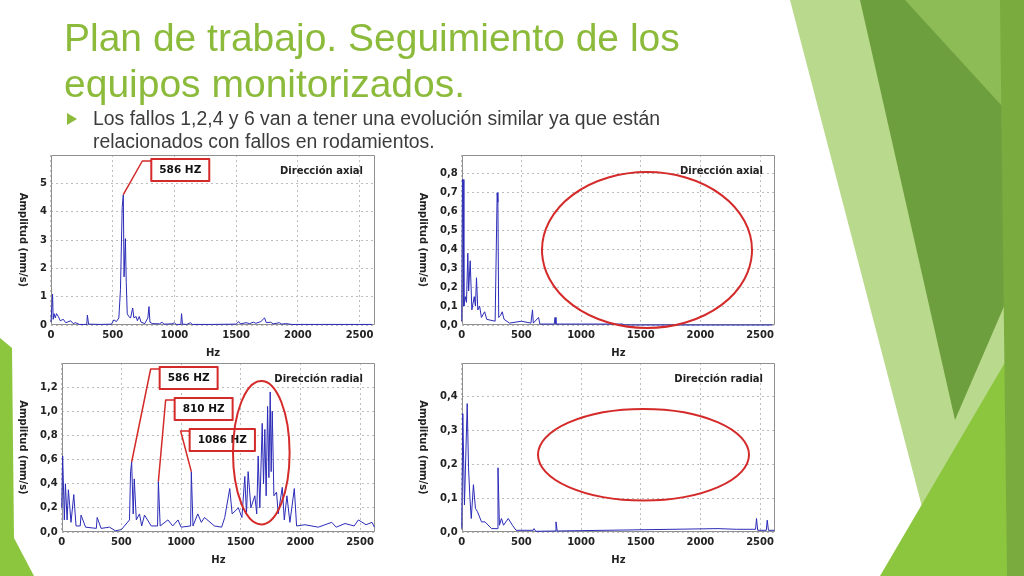 The height and width of the screenshot is (576, 1024). Describe the element at coordinates (43, 296) in the screenshot. I see `y-tick-label: 1` at that location.